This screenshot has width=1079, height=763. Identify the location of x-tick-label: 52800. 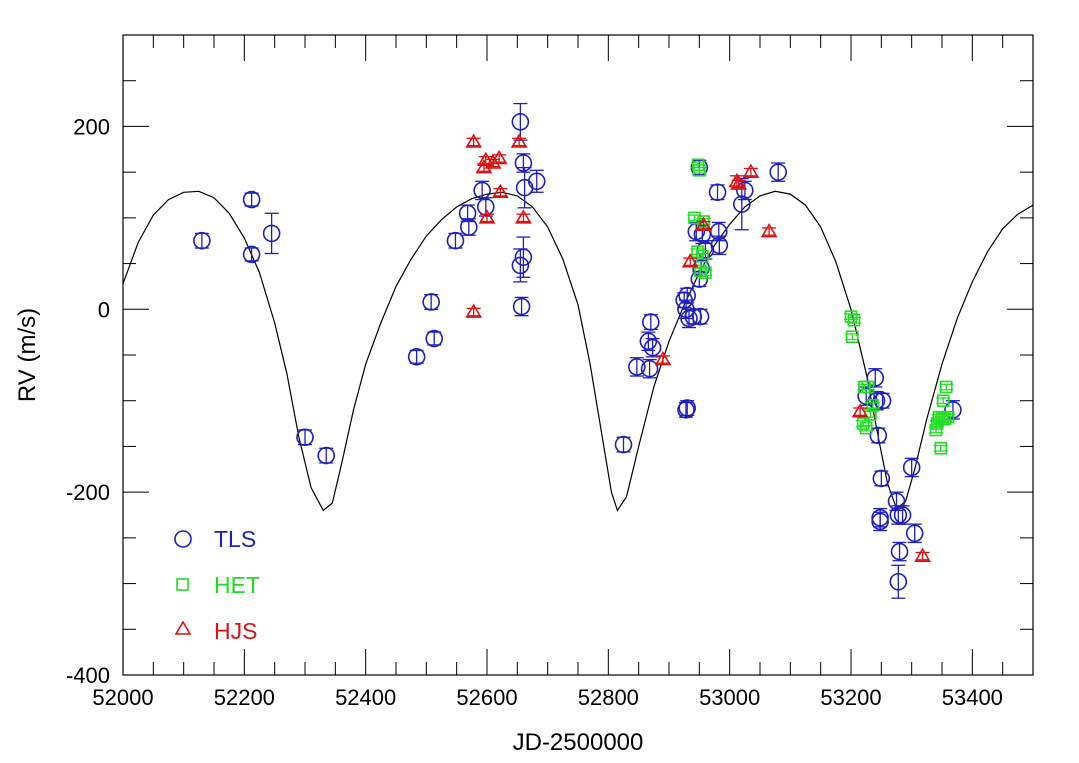
(608, 697).